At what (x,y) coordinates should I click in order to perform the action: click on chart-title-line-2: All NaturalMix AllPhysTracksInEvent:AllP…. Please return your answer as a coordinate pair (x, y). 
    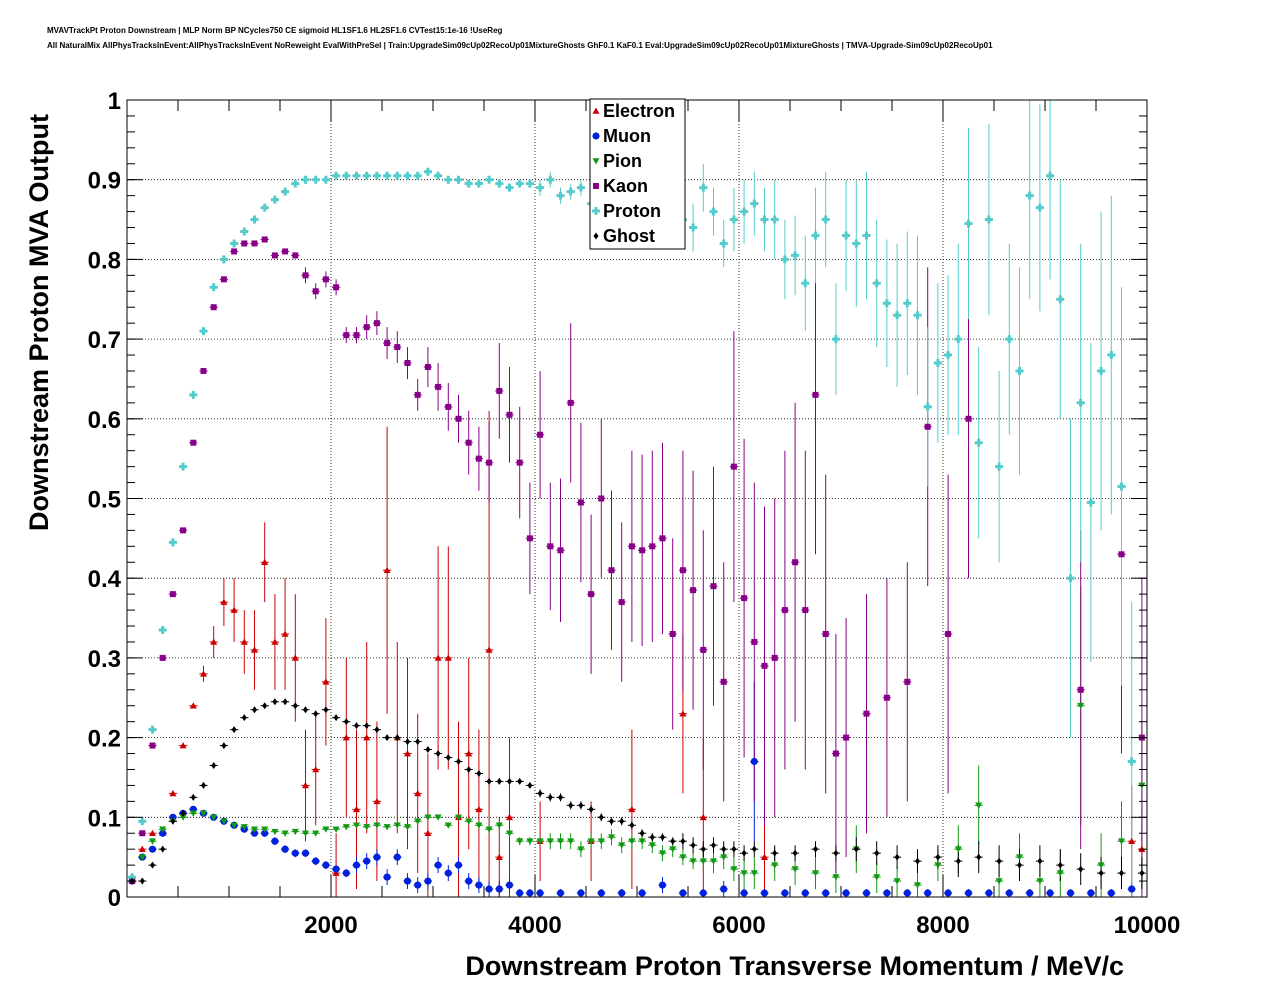
    Looking at the image, I should click on (520, 45).